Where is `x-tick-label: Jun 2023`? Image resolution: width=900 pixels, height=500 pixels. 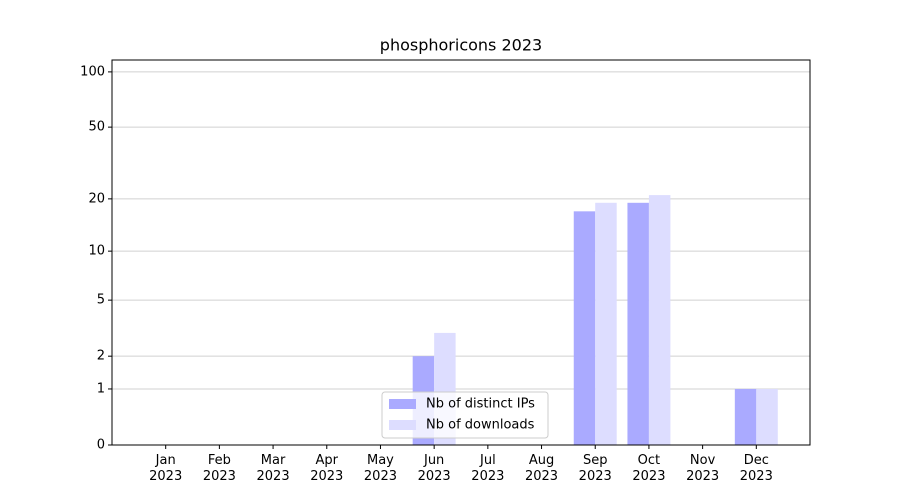
x-tick-label: Jun 2023 is located at coordinates (434, 468).